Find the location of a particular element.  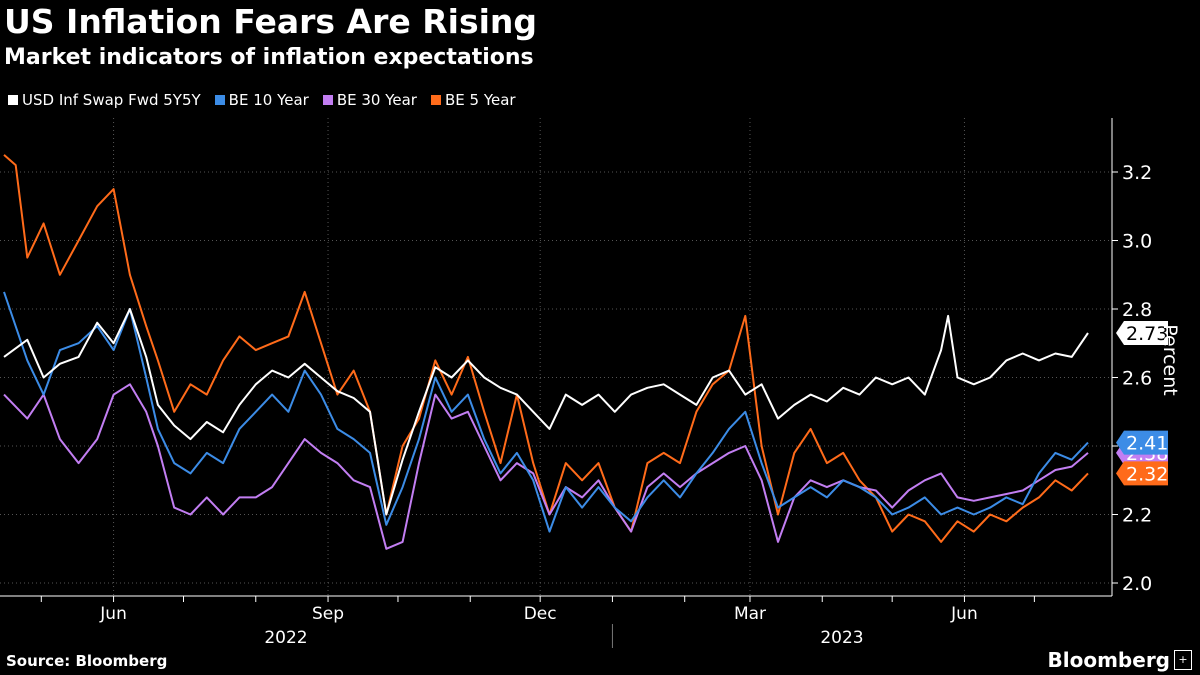

legend-swatch-be30 is located at coordinates (327, 100).